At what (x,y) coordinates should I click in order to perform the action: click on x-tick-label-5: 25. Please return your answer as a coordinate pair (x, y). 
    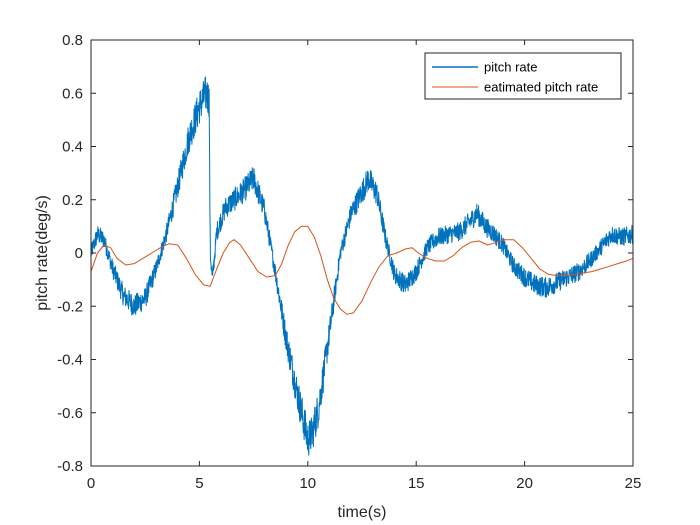
    Looking at the image, I should click on (633, 483).